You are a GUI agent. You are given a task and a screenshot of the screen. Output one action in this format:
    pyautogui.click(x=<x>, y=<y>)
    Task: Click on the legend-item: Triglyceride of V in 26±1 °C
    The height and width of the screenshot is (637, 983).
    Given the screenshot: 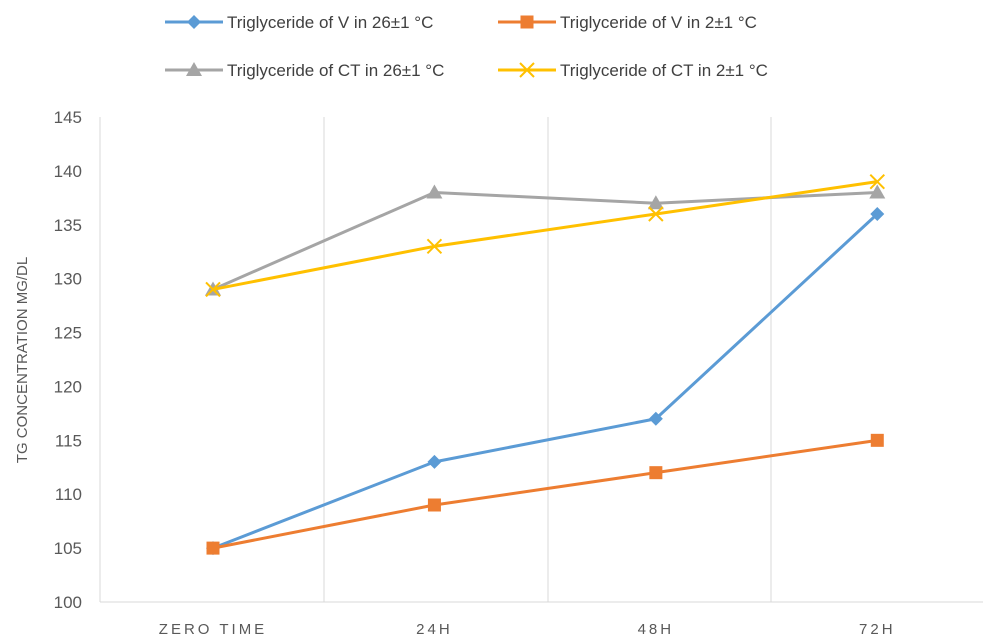 What is the action you would take?
    pyautogui.click(x=299, y=22)
    